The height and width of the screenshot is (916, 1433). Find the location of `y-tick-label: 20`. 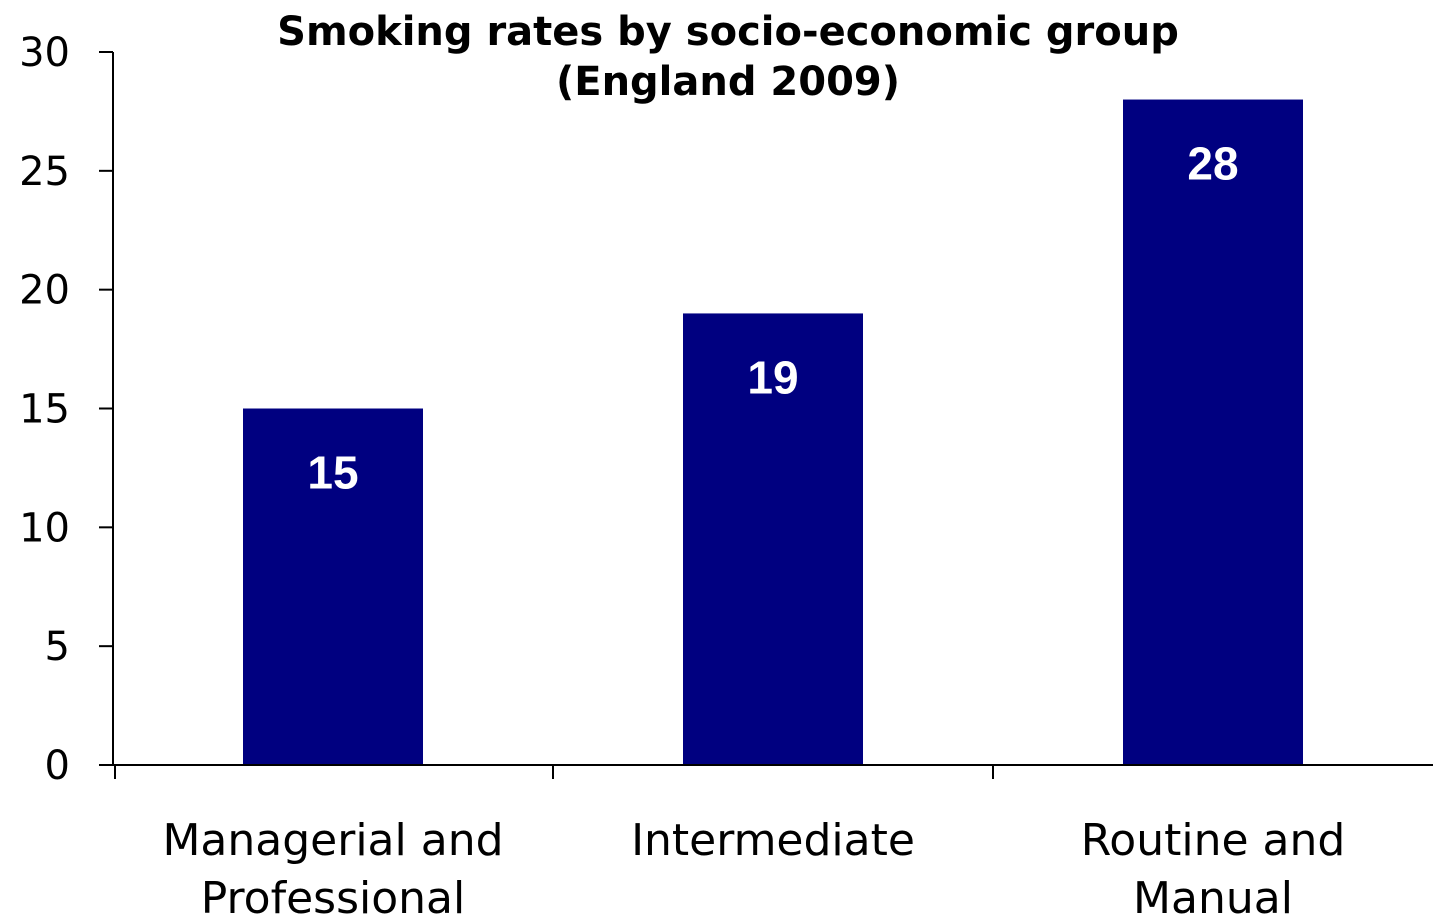

y-tick-label: 20 is located at coordinates (44, 291).